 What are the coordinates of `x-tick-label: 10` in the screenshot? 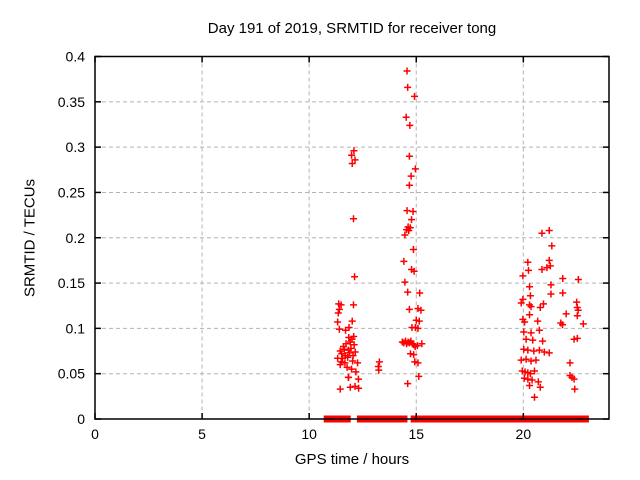 It's located at (309, 434).